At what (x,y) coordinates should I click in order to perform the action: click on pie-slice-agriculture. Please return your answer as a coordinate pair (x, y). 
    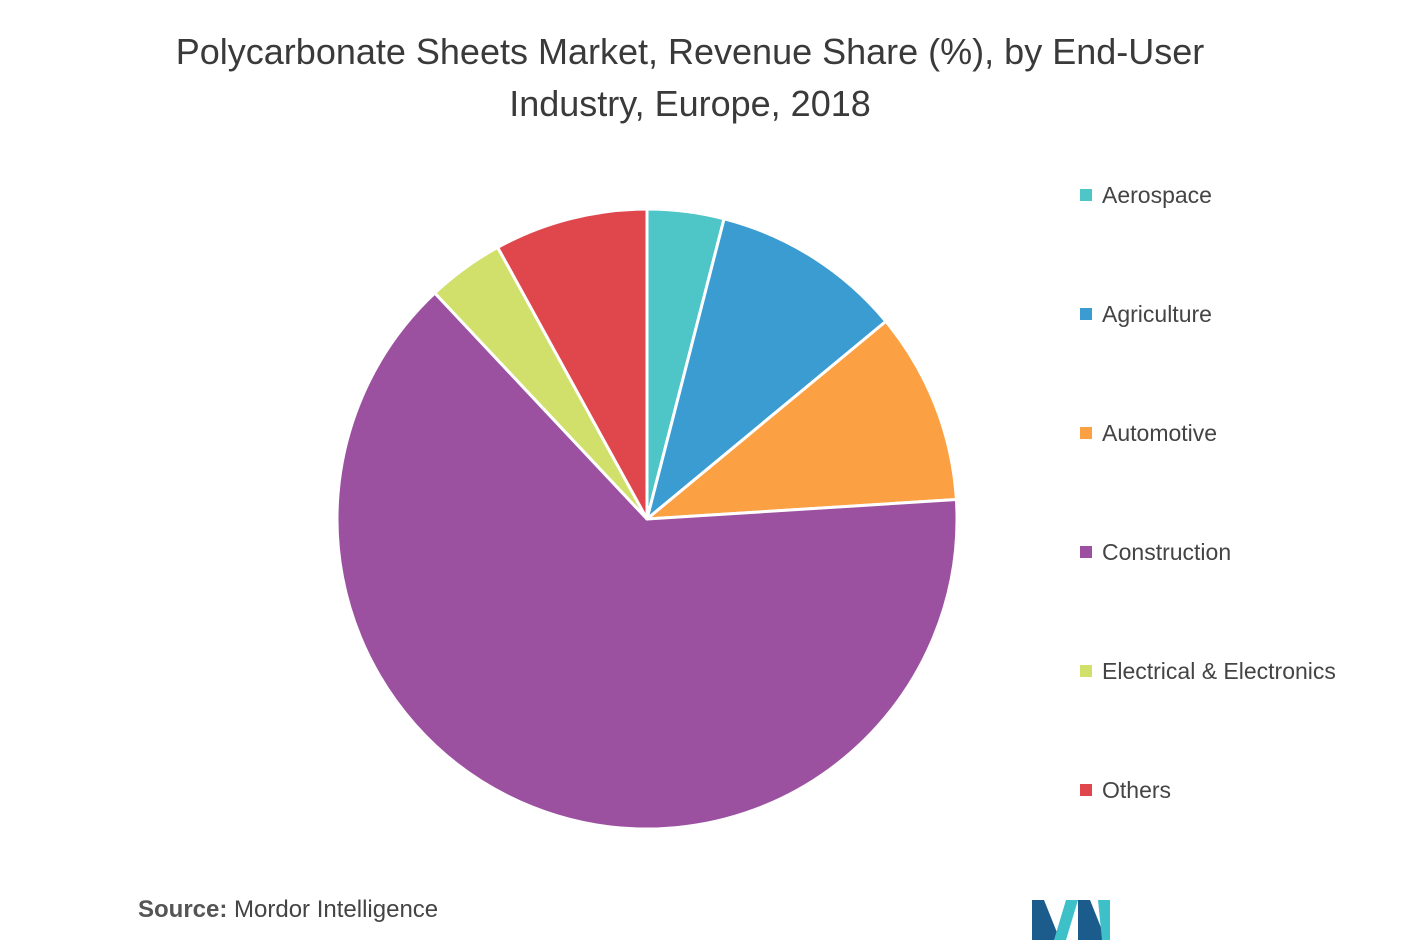
    Looking at the image, I should click on (766, 369).